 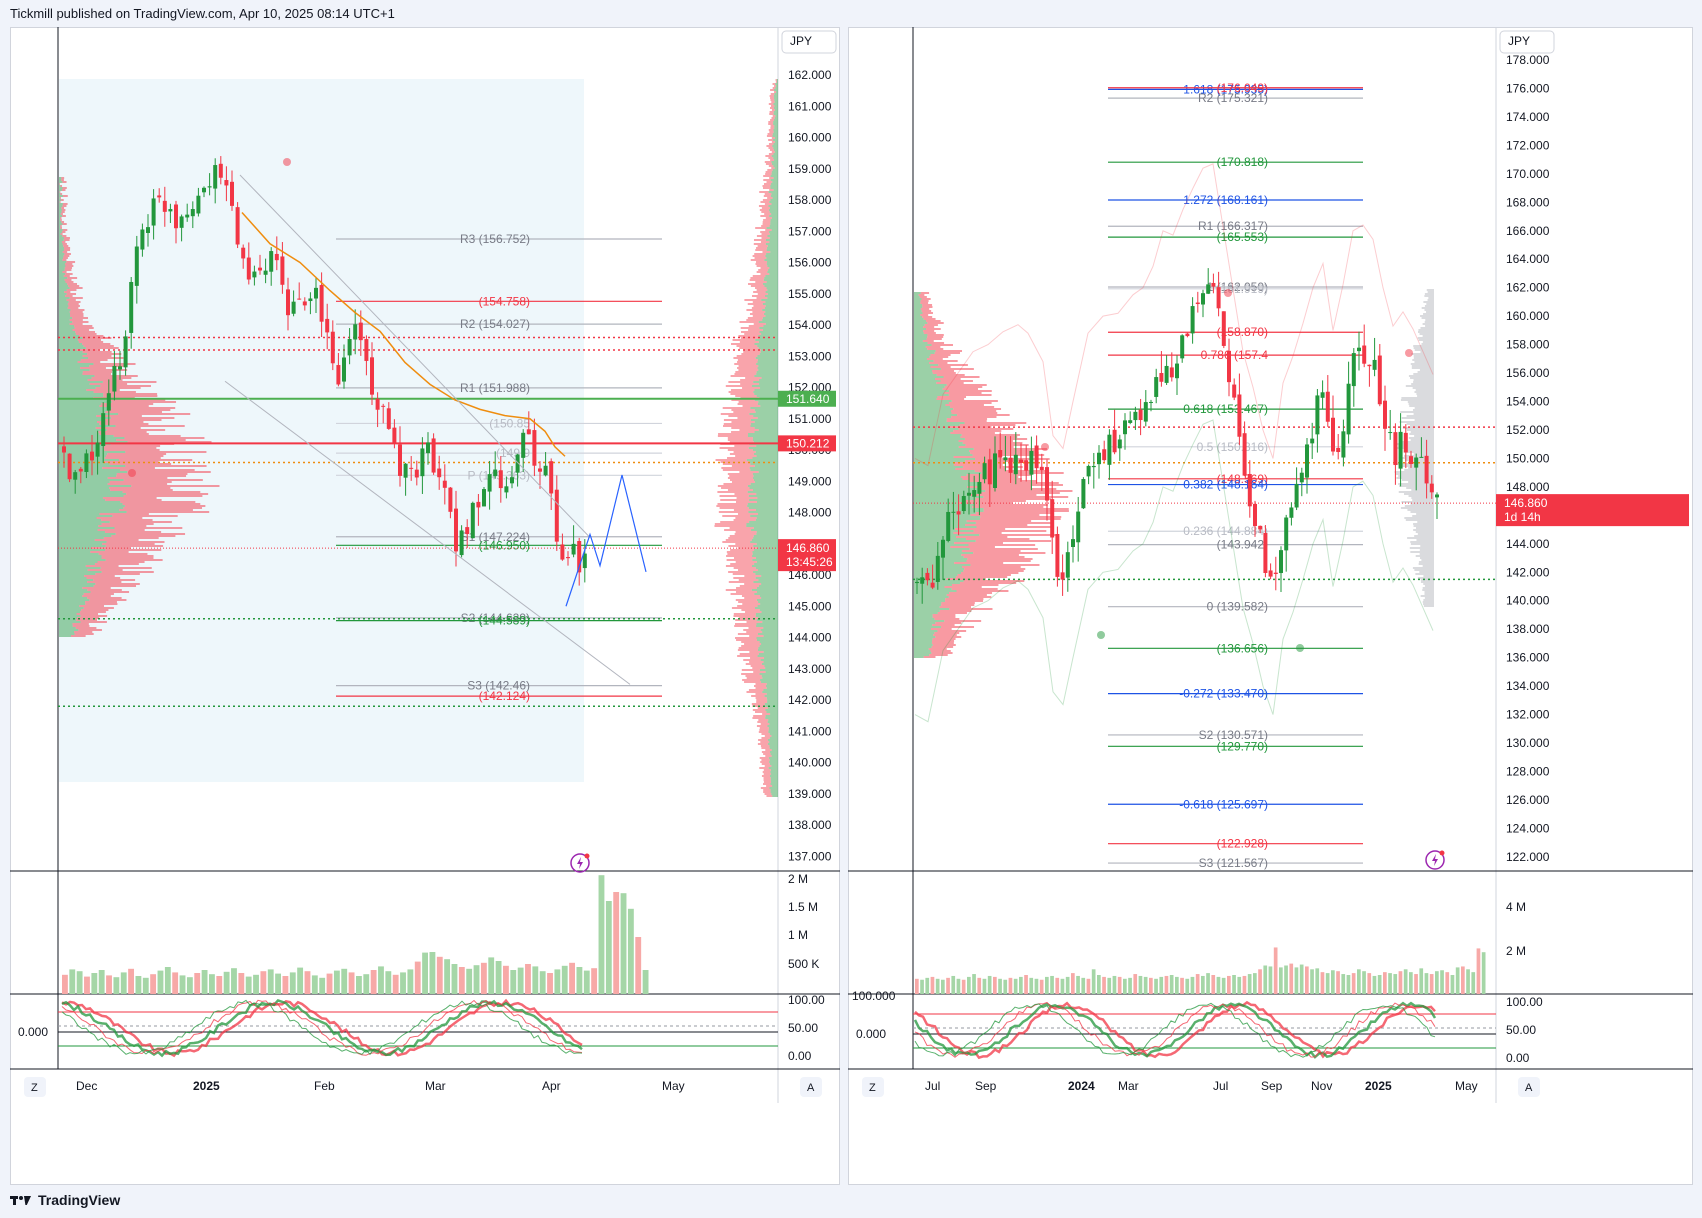 I want to click on alert-lightning-icon, so click(x=580, y=863).